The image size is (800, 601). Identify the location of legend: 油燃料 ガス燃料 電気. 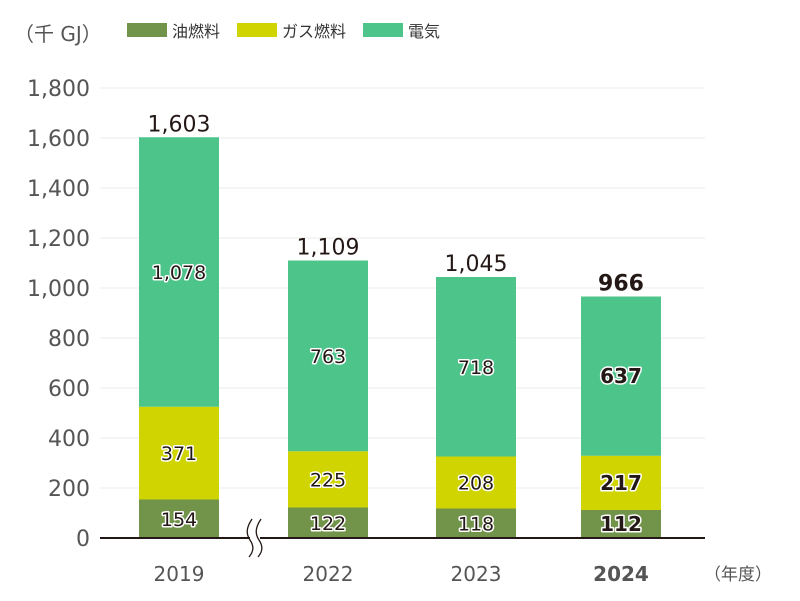
(292, 30).